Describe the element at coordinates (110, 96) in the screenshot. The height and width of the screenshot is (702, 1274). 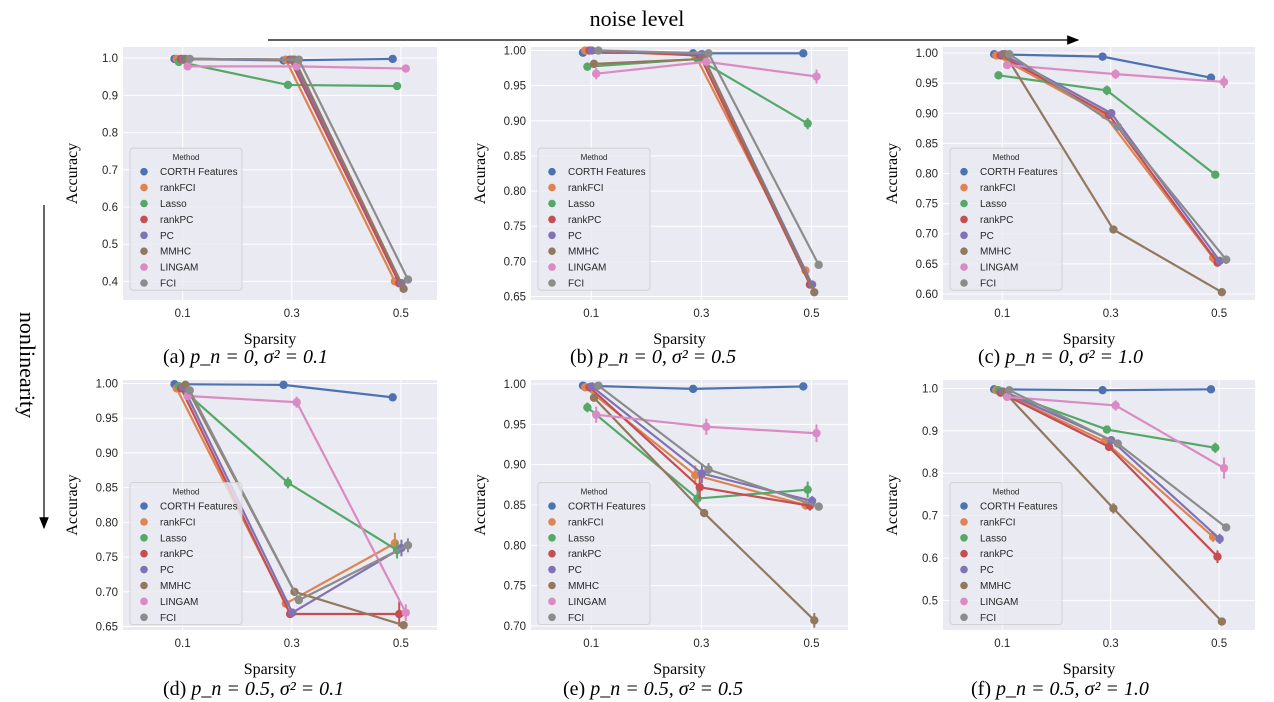
I see `y-tick-label: 0.9` at that location.